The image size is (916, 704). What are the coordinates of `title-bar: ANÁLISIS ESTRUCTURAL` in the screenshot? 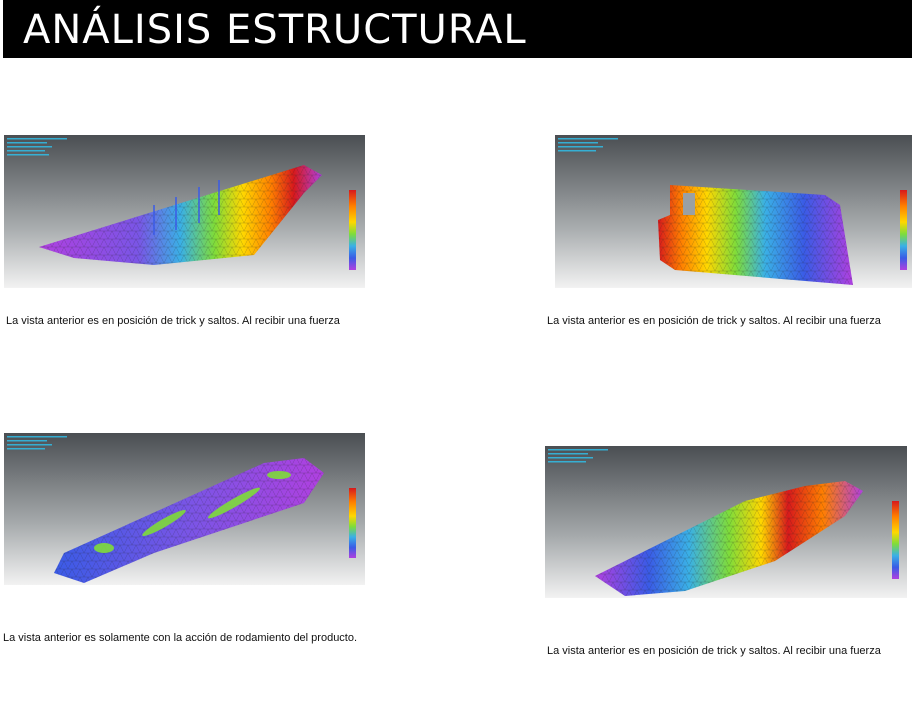 It's located at (457, 29).